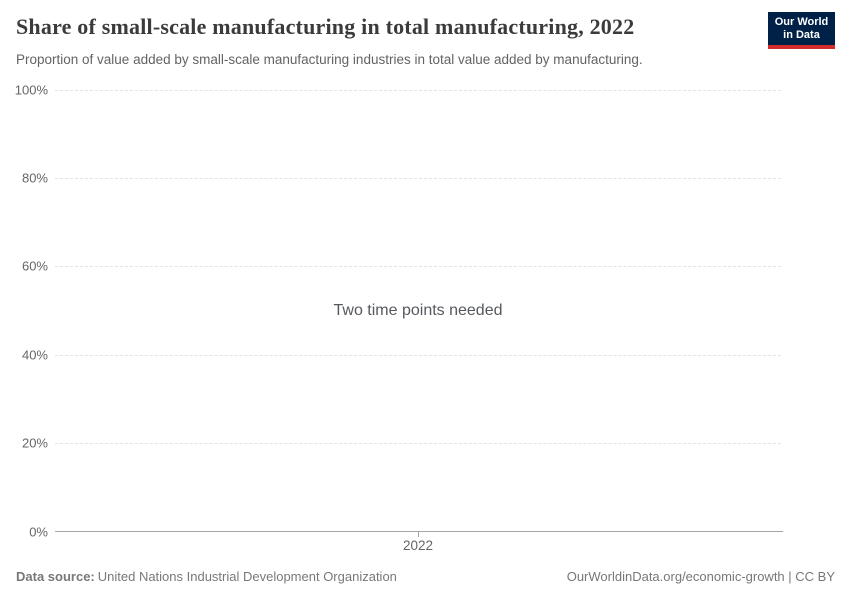 This screenshot has height=600, width=850. I want to click on data-source-label: Data source:, so click(55, 576).